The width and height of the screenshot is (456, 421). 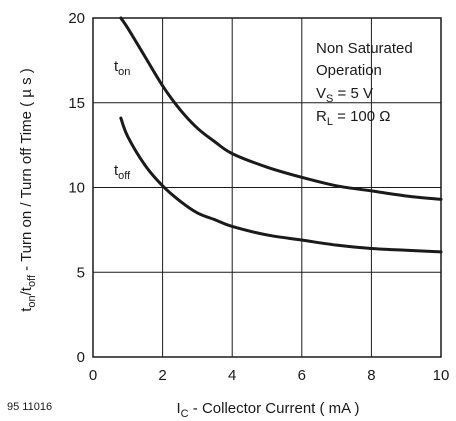 I want to click on y-tick-label-10: 10, so click(x=76, y=188).